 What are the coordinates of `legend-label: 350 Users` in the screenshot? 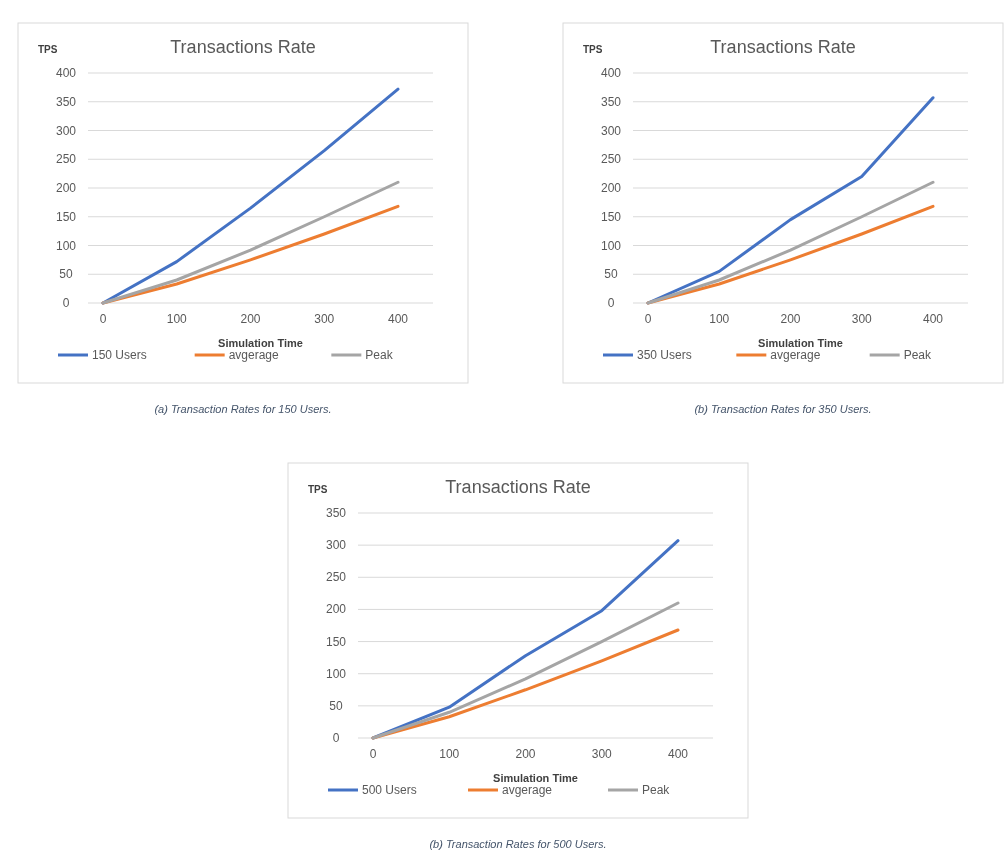 It's located at (664, 355).